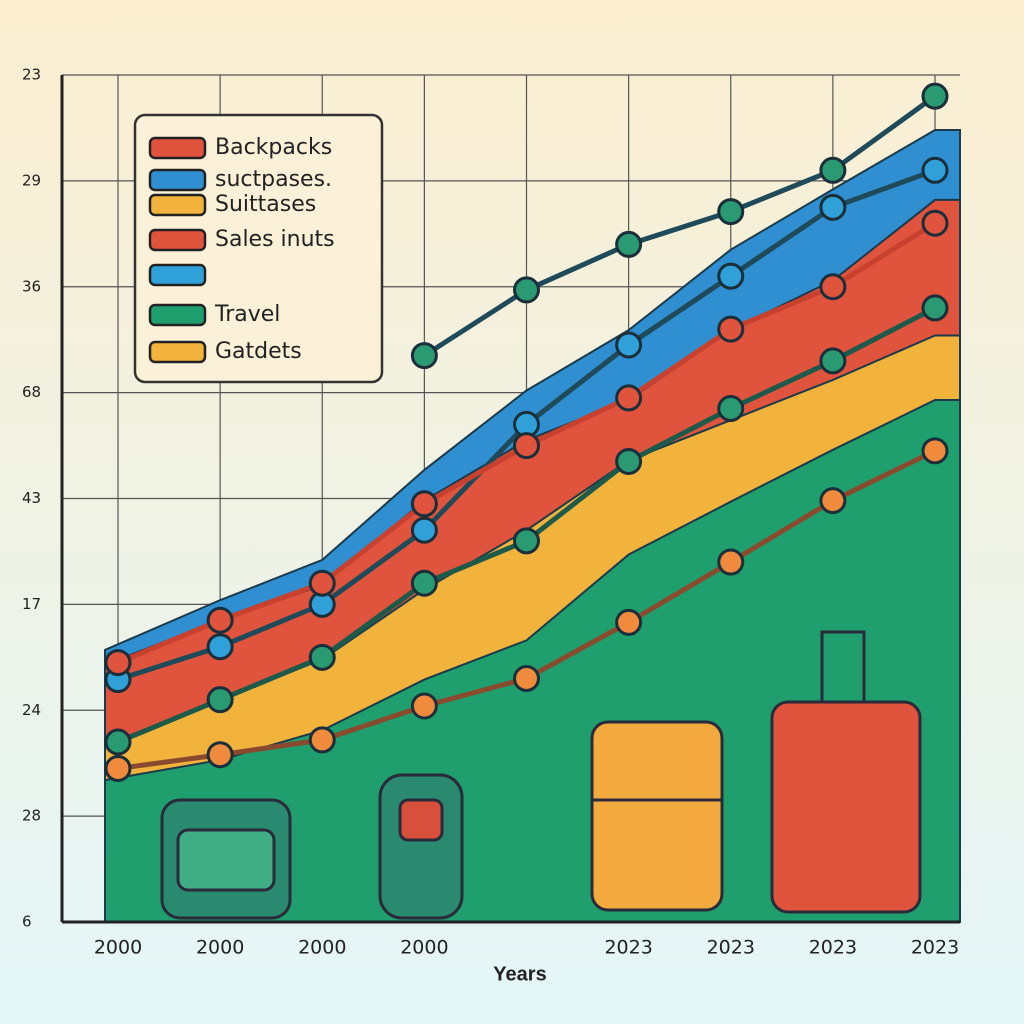 Image resolution: width=1024 pixels, height=1024 pixels. I want to click on backpack-icon, so click(421, 846).